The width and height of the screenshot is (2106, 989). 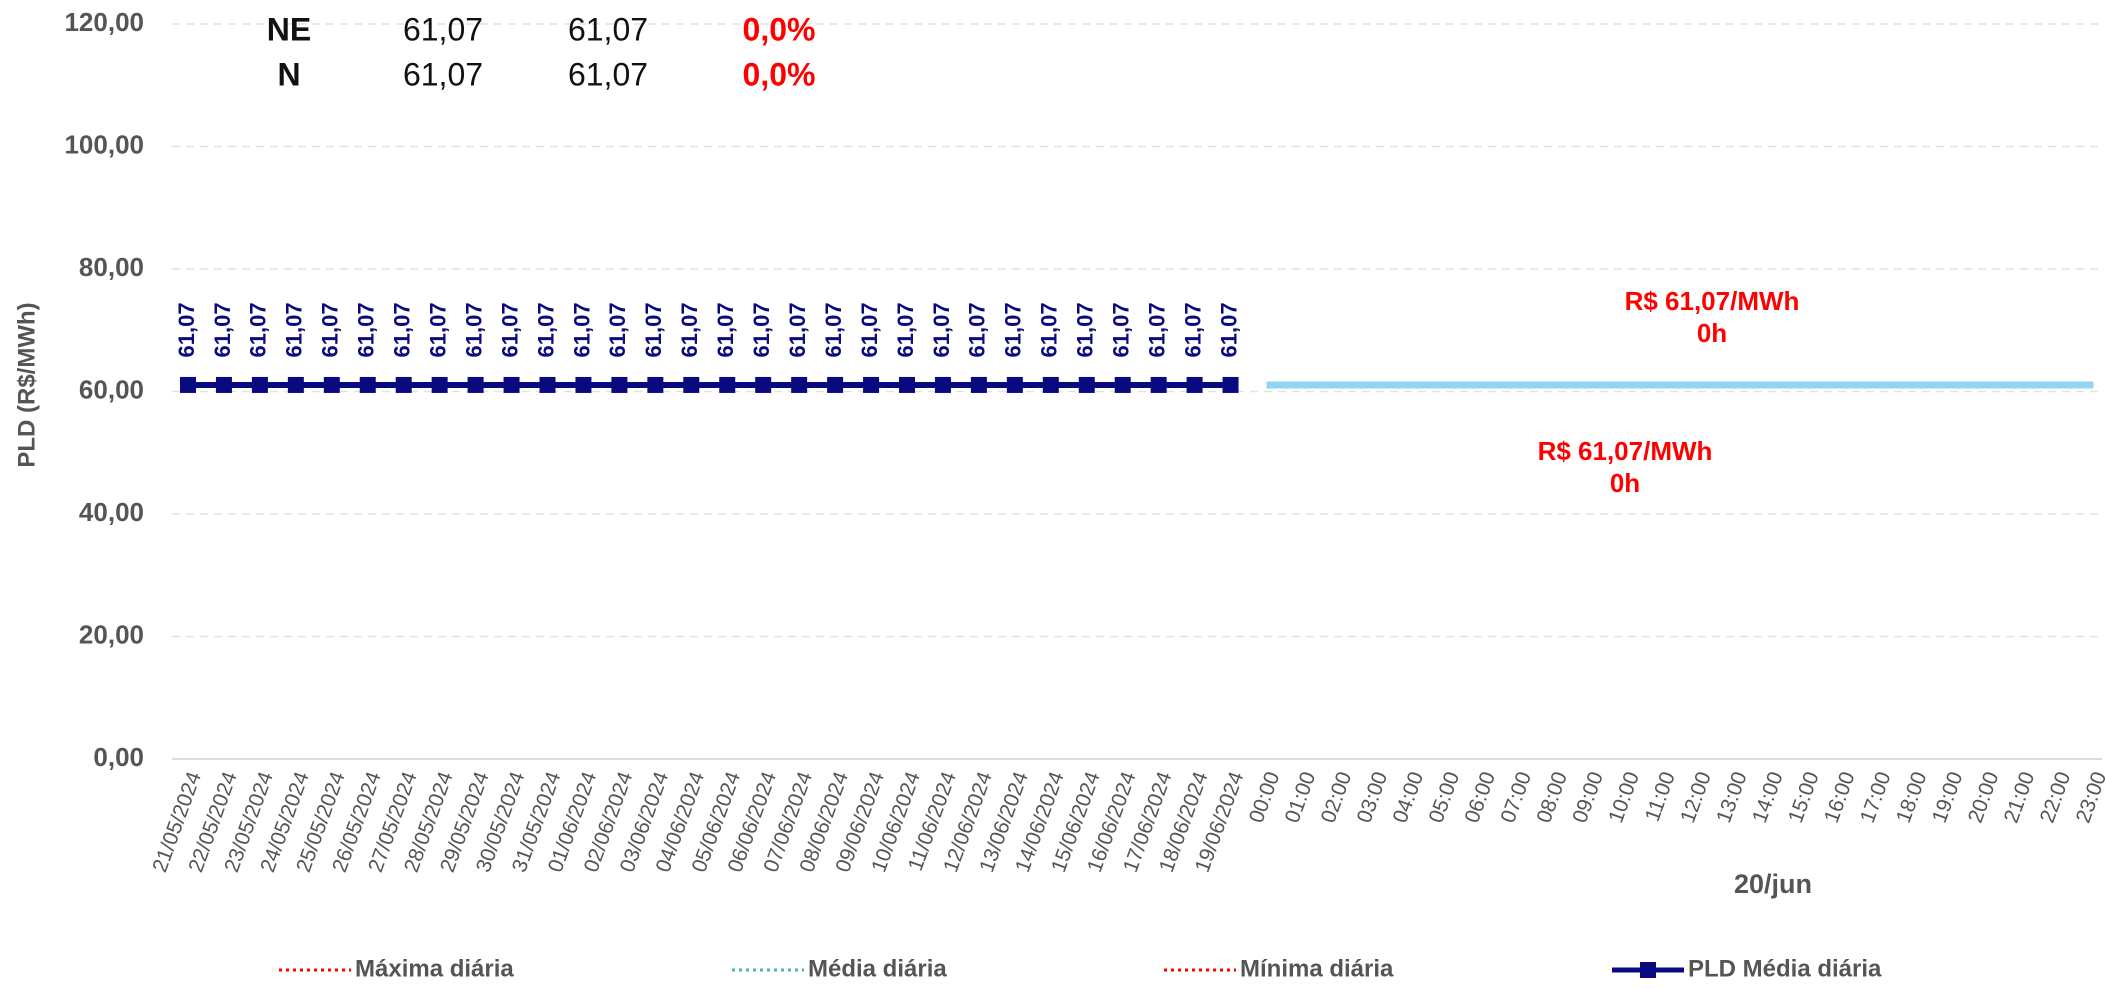 What do you see at coordinates (1265, 797) in the screenshot?
I see `x-tick-label: 00:00` at bounding box center [1265, 797].